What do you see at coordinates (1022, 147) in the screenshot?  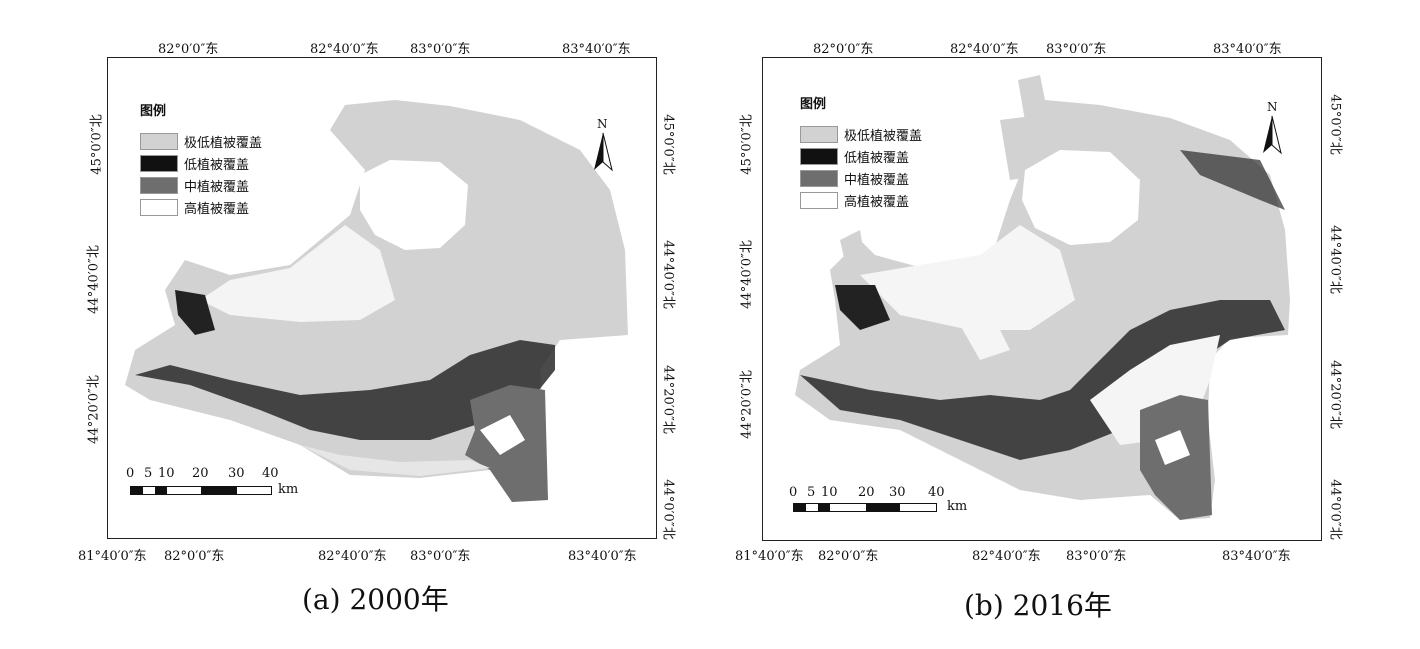 I see `island` at bounding box center [1022, 147].